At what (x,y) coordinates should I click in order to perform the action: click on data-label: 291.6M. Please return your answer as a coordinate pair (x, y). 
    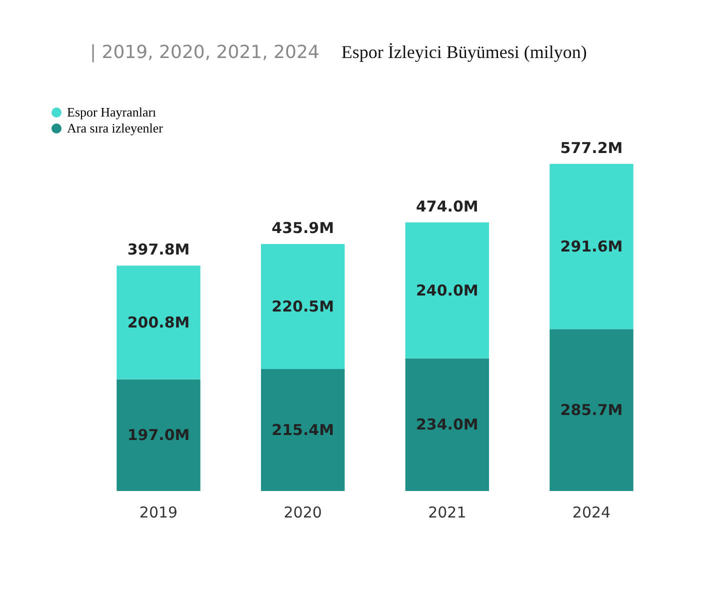
    Looking at the image, I should click on (591, 246).